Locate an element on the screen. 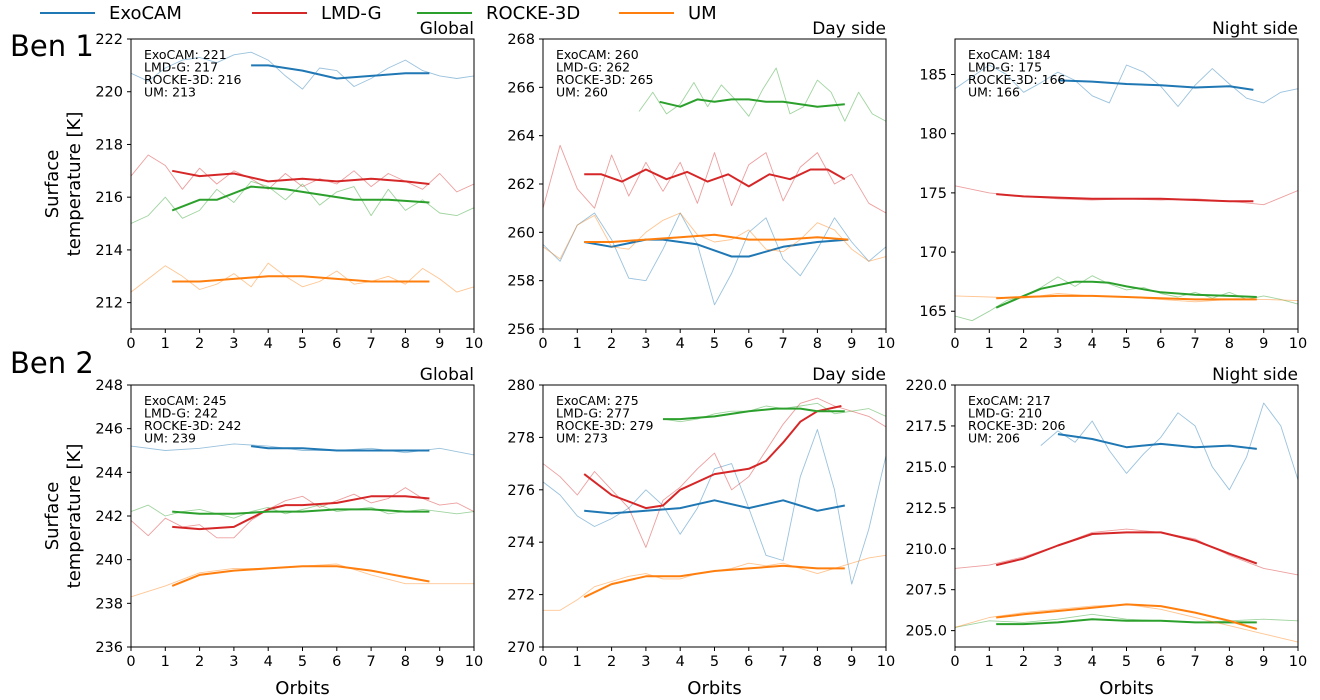  y-tick-label: 266 is located at coordinates (521, 88).